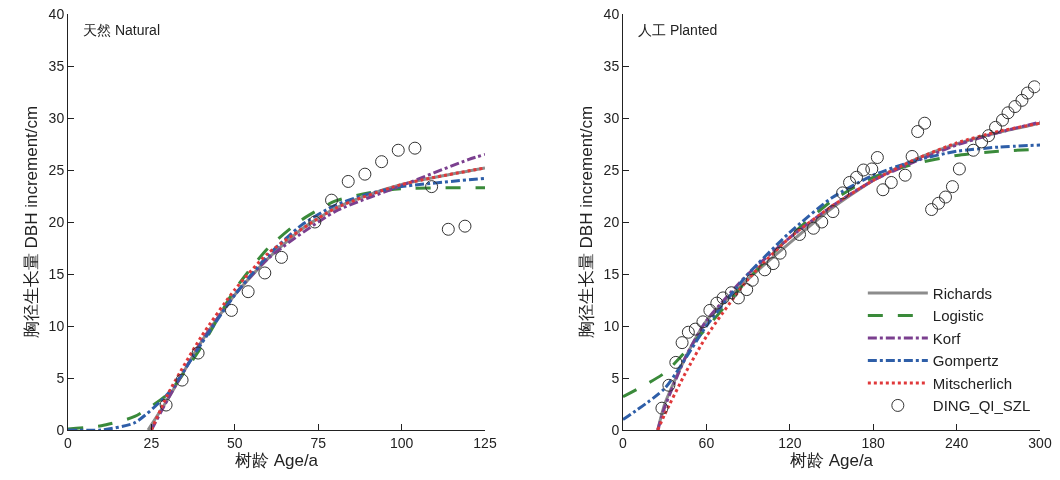 This screenshot has width=1060, height=480. Describe the element at coordinates (947, 338) in the screenshot. I see `legend-label: Korf` at that location.